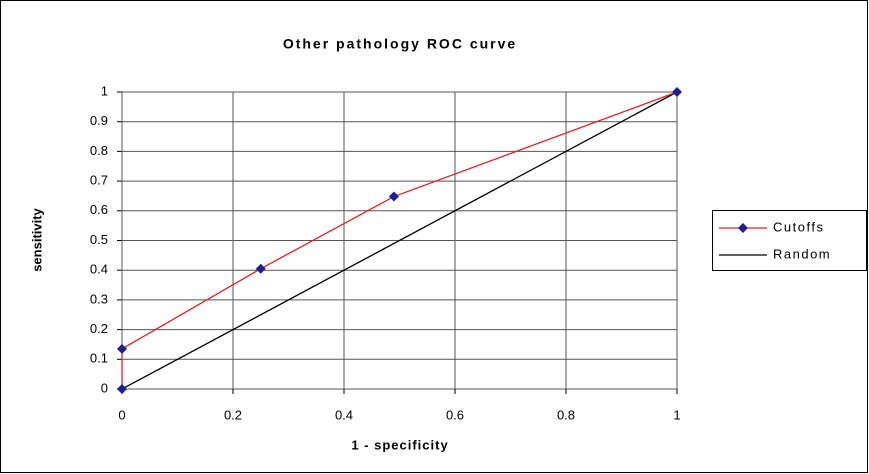 This screenshot has width=869, height=474. What do you see at coordinates (121, 414) in the screenshot?
I see `x-tick-label: 0` at bounding box center [121, 414].